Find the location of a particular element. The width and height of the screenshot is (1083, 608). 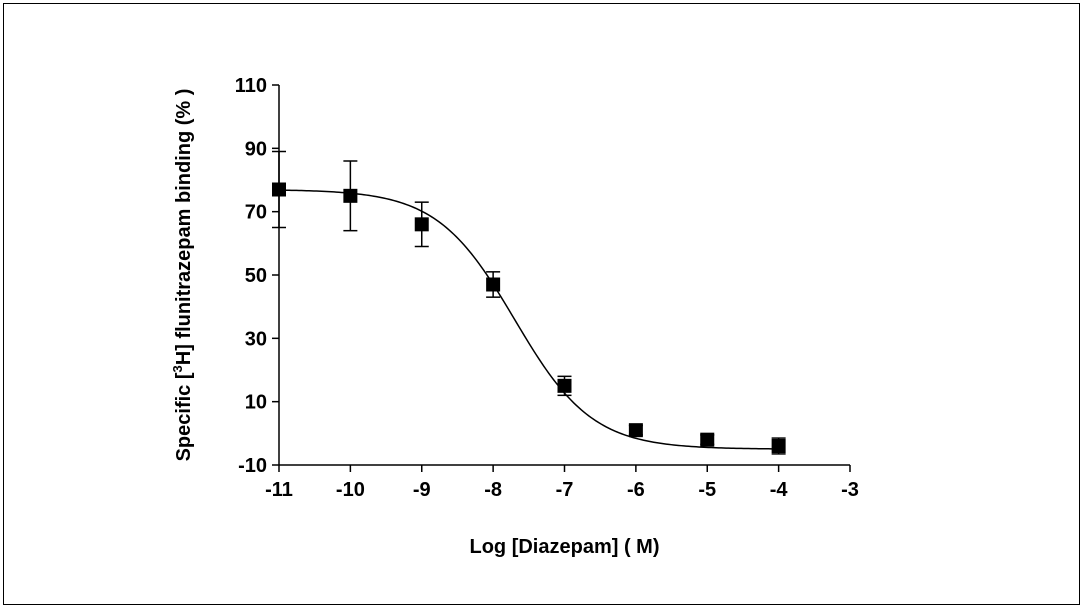

y-tick-label: 90 is located at coordinates (256, 149).